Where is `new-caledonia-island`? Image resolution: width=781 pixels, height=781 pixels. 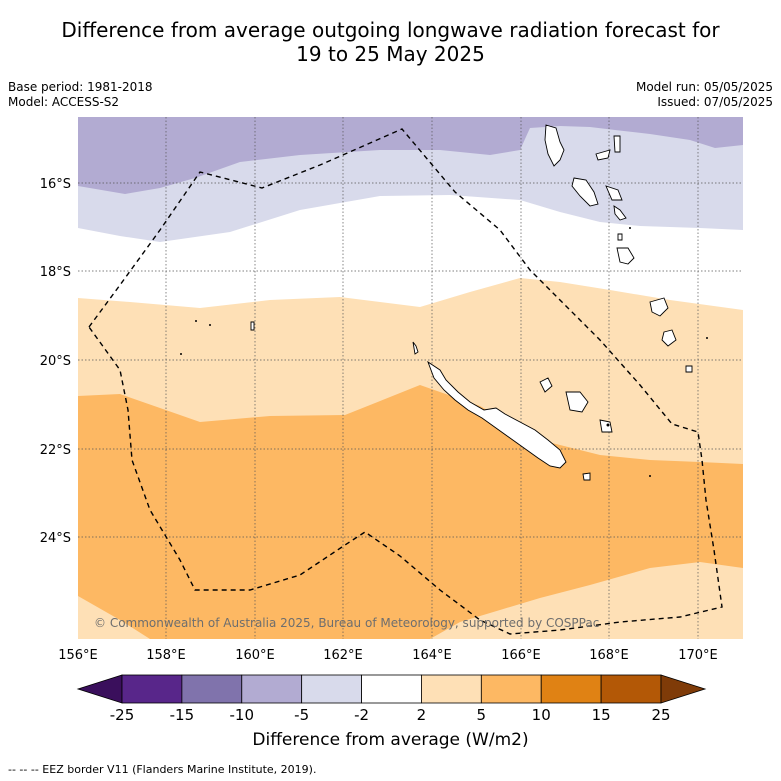 new-caledonia-island is located at coordinates (497, 414).